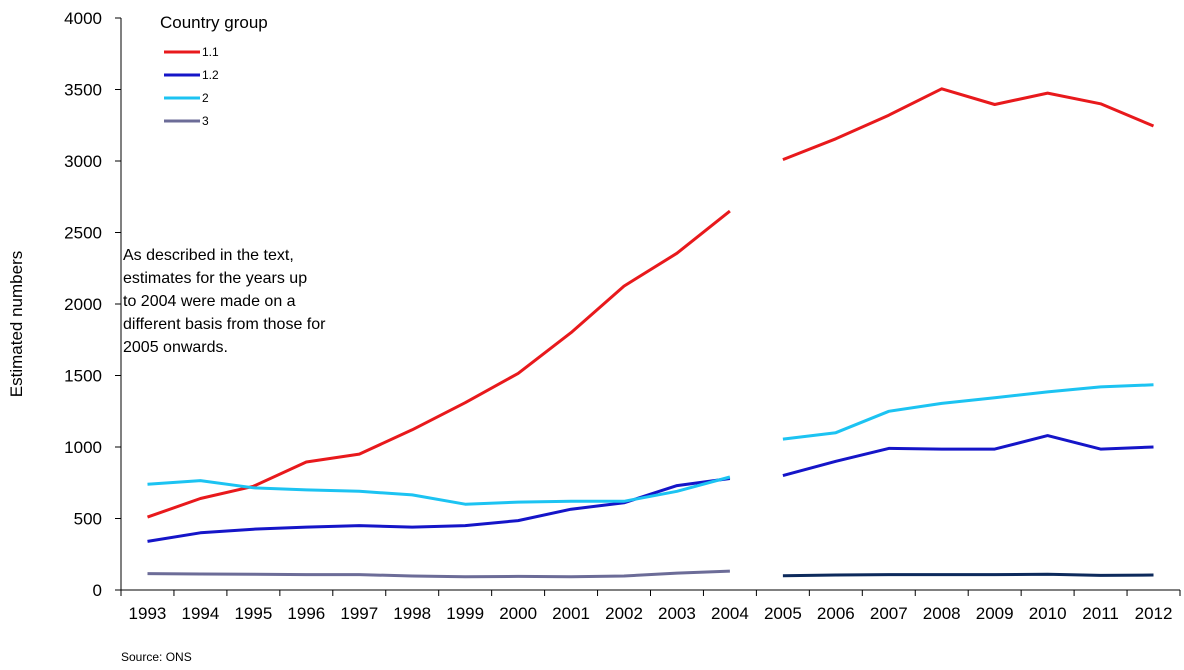 This screenshot has width=1184, height=670. Describe the element at coordinates (1100, 613) in the screenshot. I see `x-tick-label: 2011` at that location.